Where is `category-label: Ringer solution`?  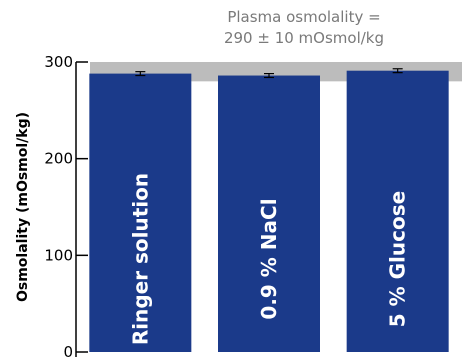
category-label: Ringer solution is located at coordinates (140, 259).